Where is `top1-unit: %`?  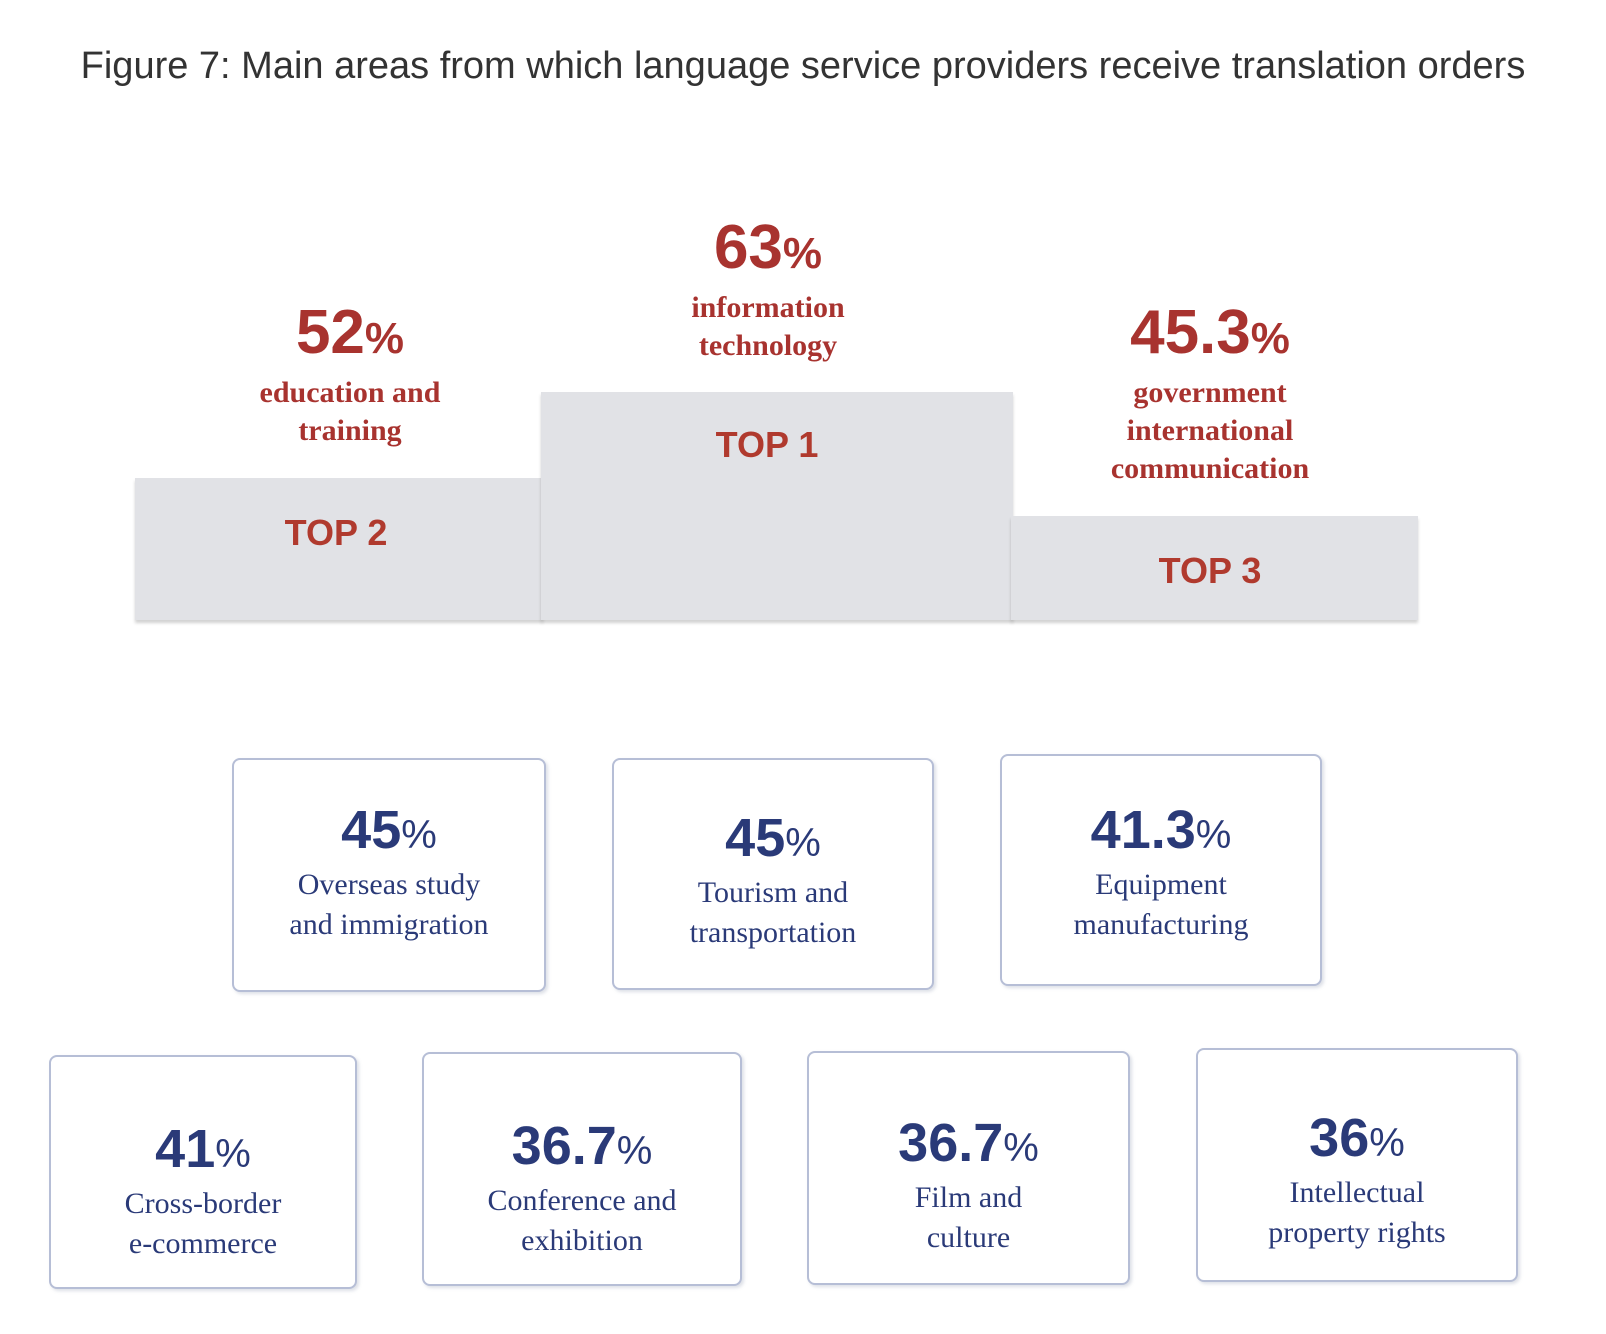 top1-unit: % is located at coordinates (802, 253).